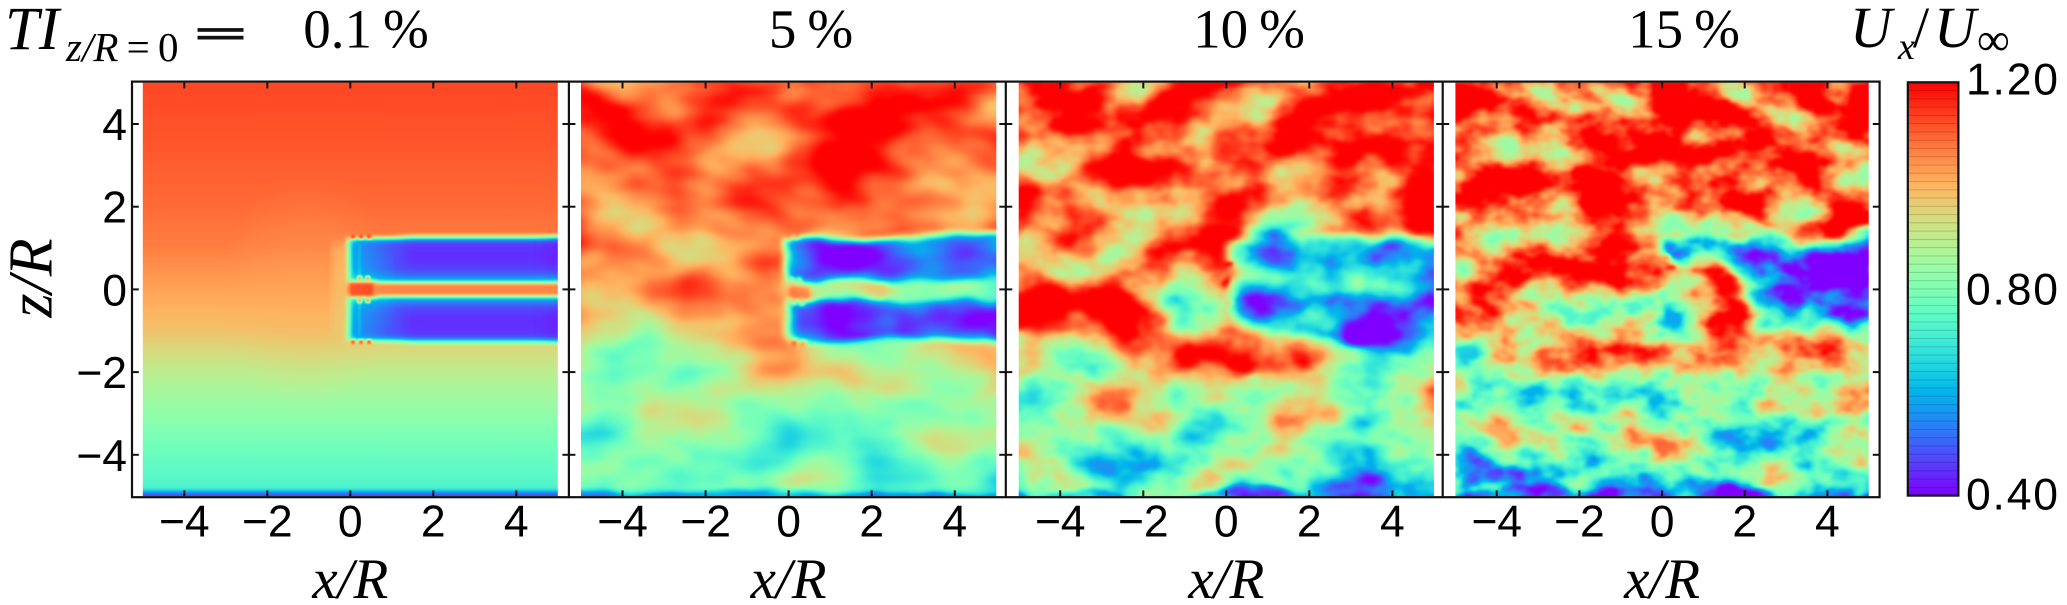 Image resolution: width=2067 pixels, height=605 pixels. I want to click on svg-text: 0.1 %, so click(366, 30).